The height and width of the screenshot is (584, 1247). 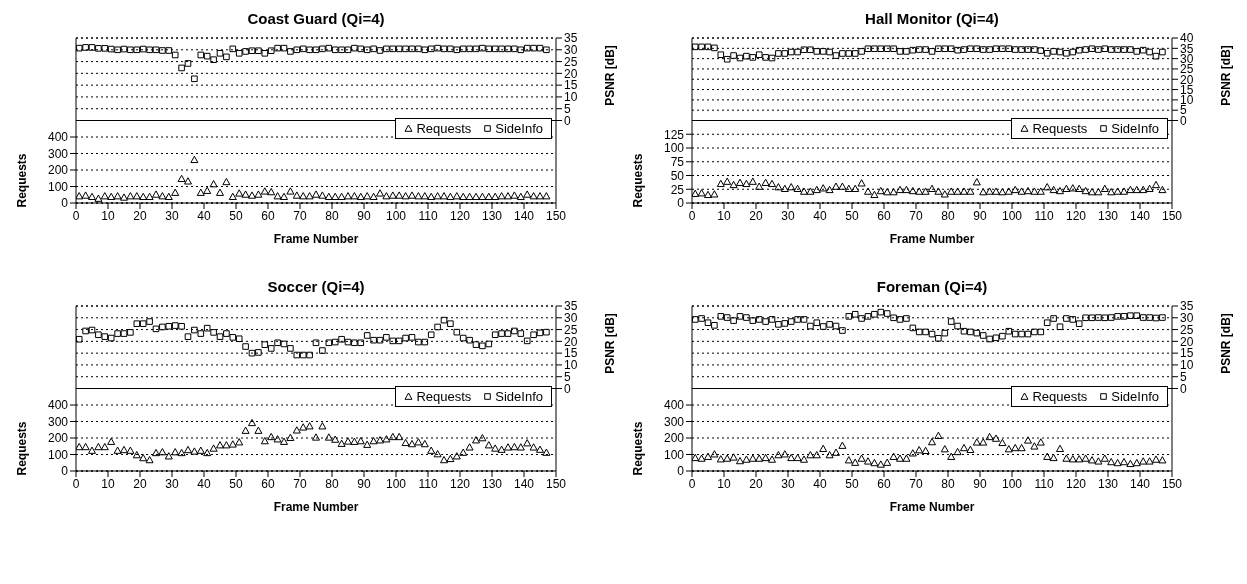 I want to click on y-tick-label: 75, so click(x=677, y=162).